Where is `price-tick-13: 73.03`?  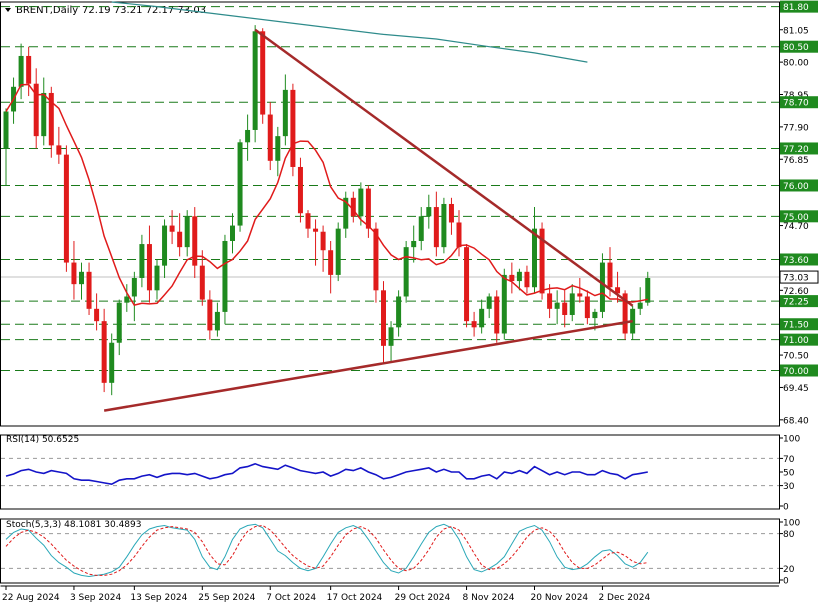
price-tick-13: 73.03 is located at coordinates (796, 279).